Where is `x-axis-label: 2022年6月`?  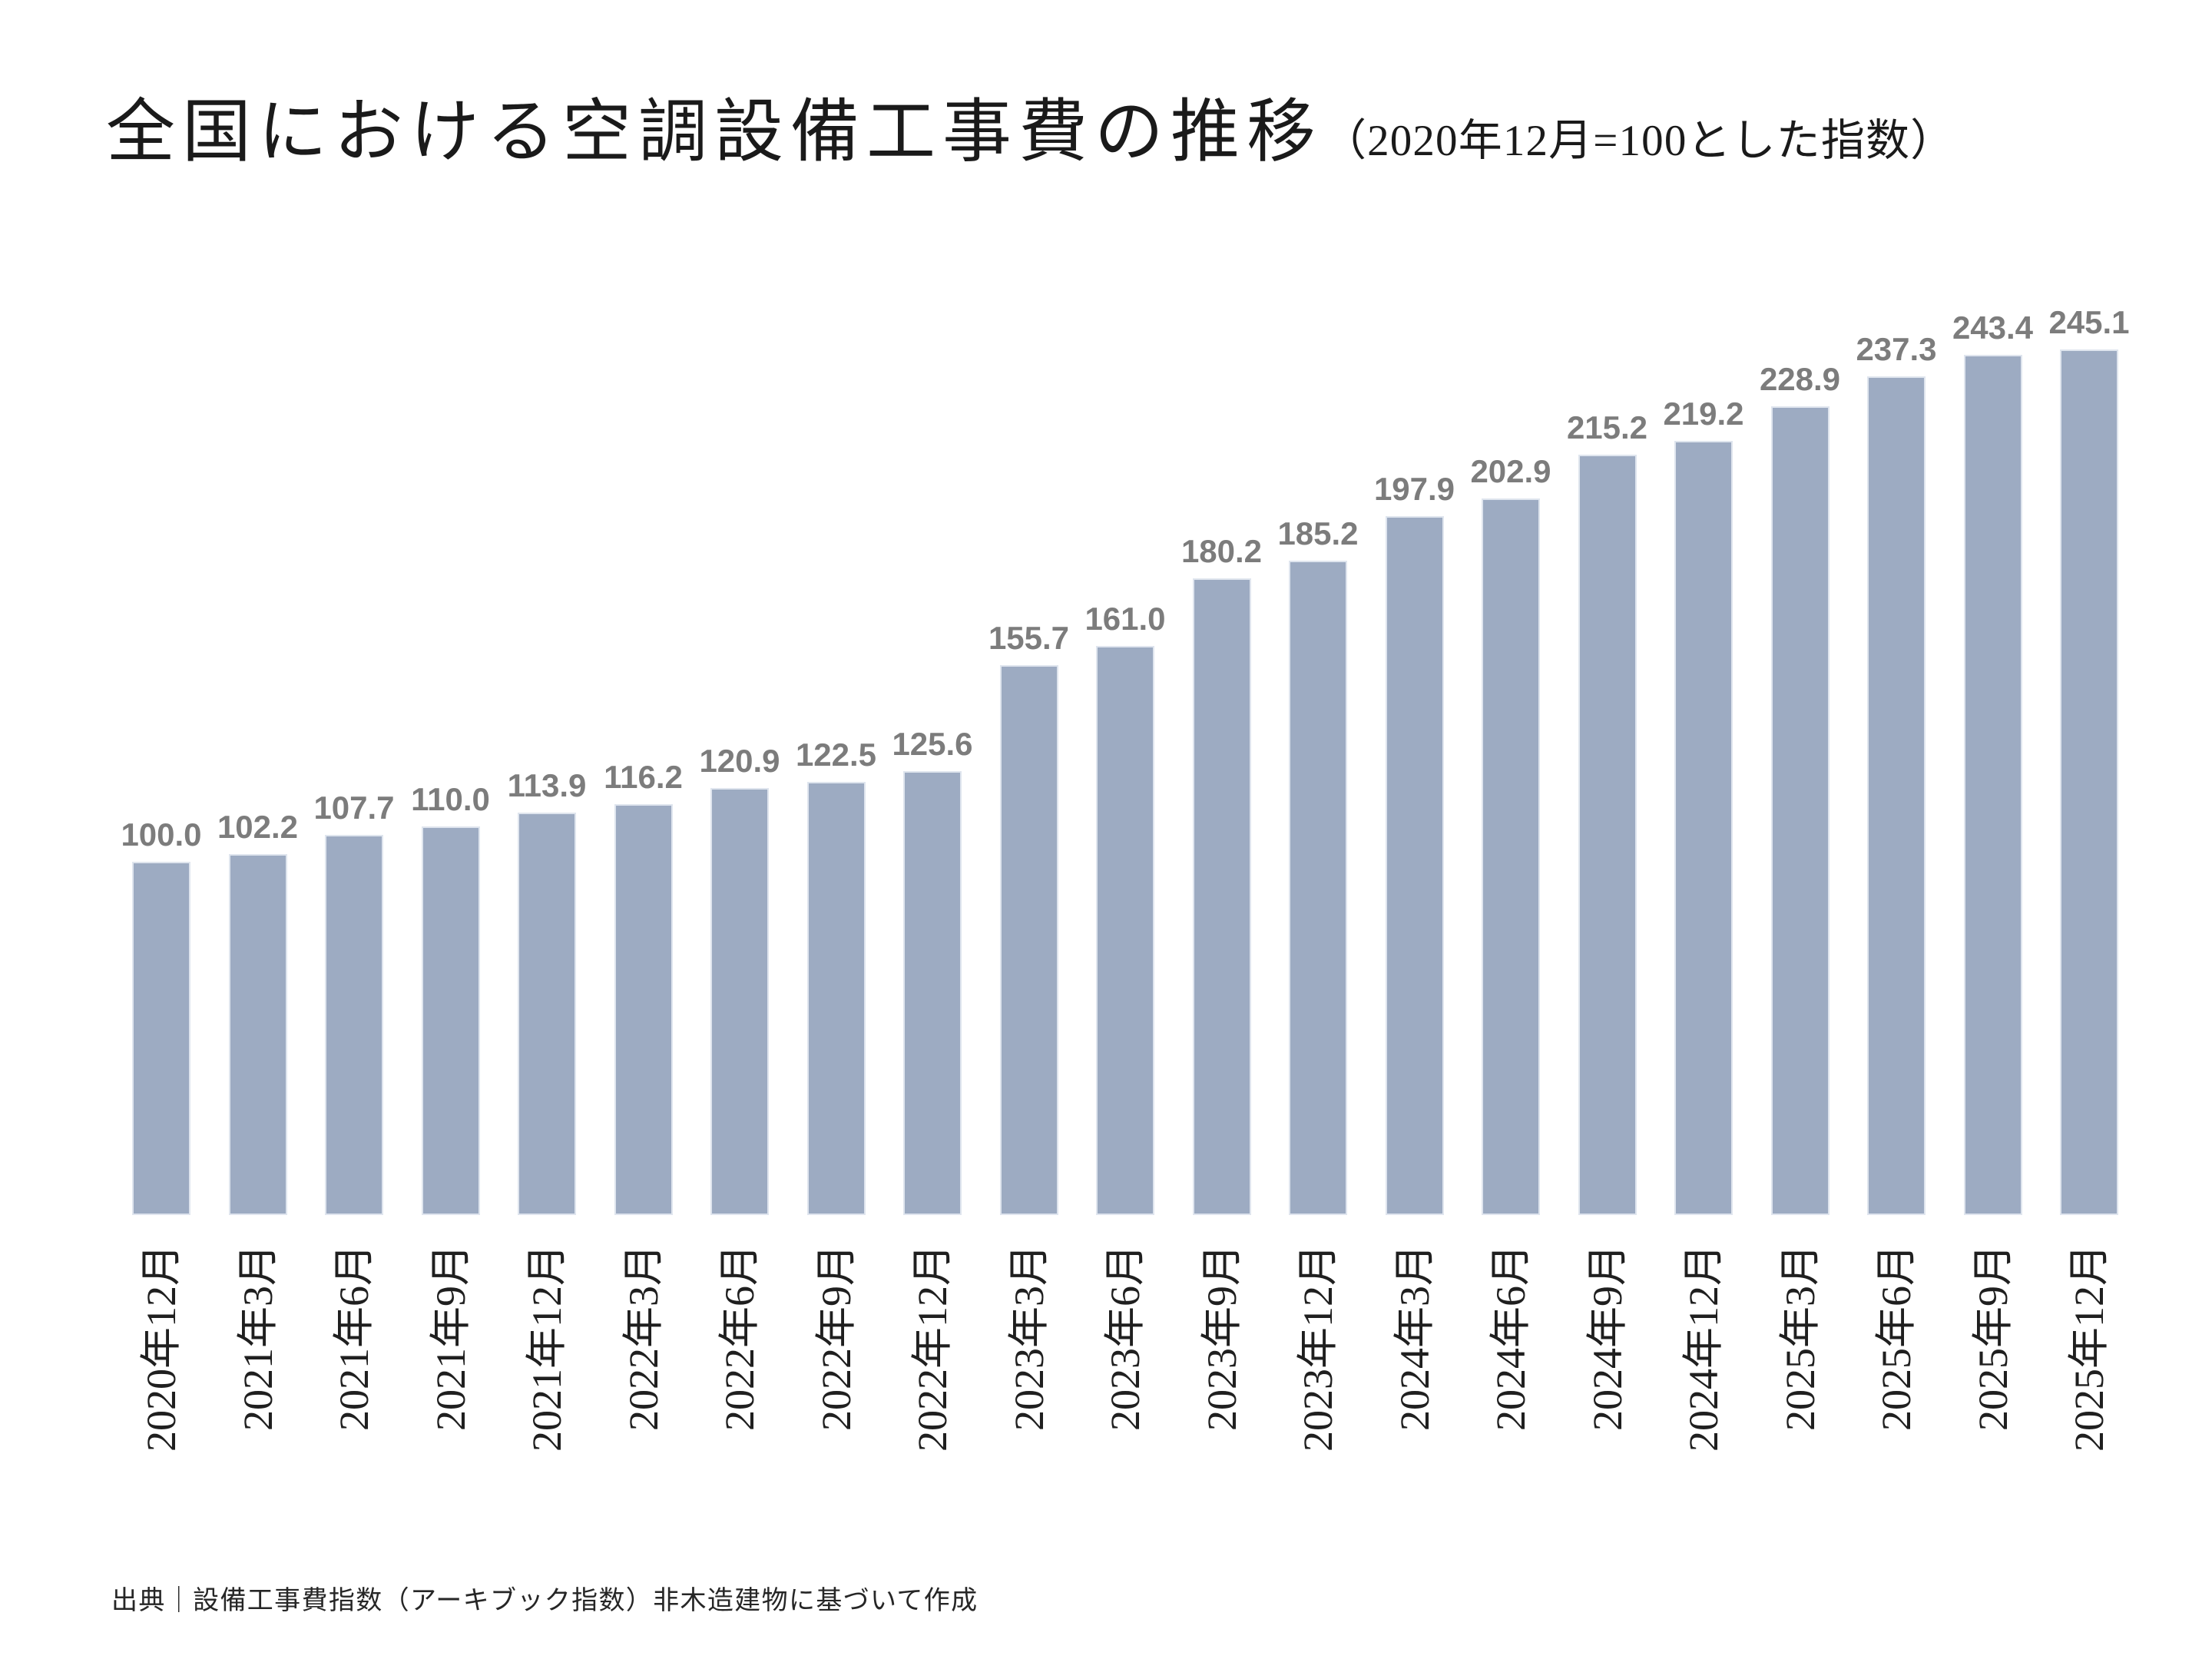
x-axis-label: 2022年6月 is located at coordinates (740, 1337).